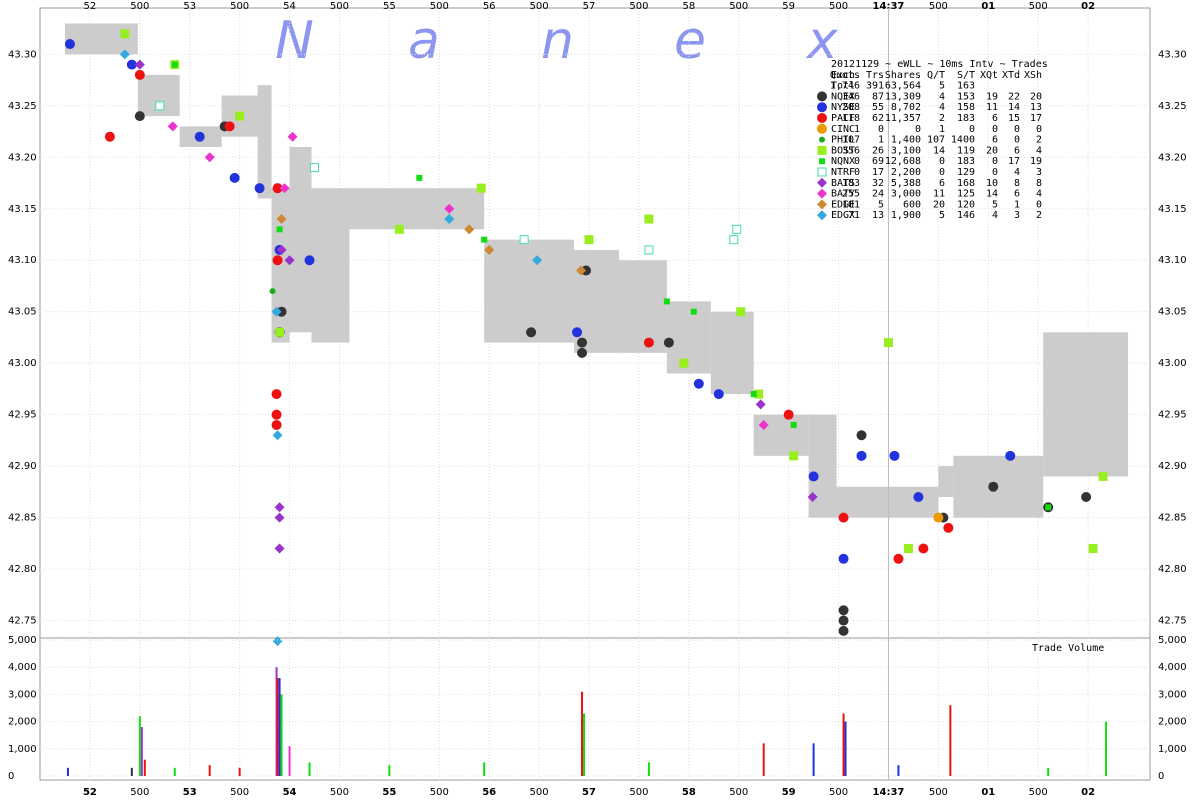 The height and width of the screenshot is (800, 1200). What do you see at coordinates (966, 204) in the screenshot?
I see `legend-stat: 120` at bounding box center [966, 204].